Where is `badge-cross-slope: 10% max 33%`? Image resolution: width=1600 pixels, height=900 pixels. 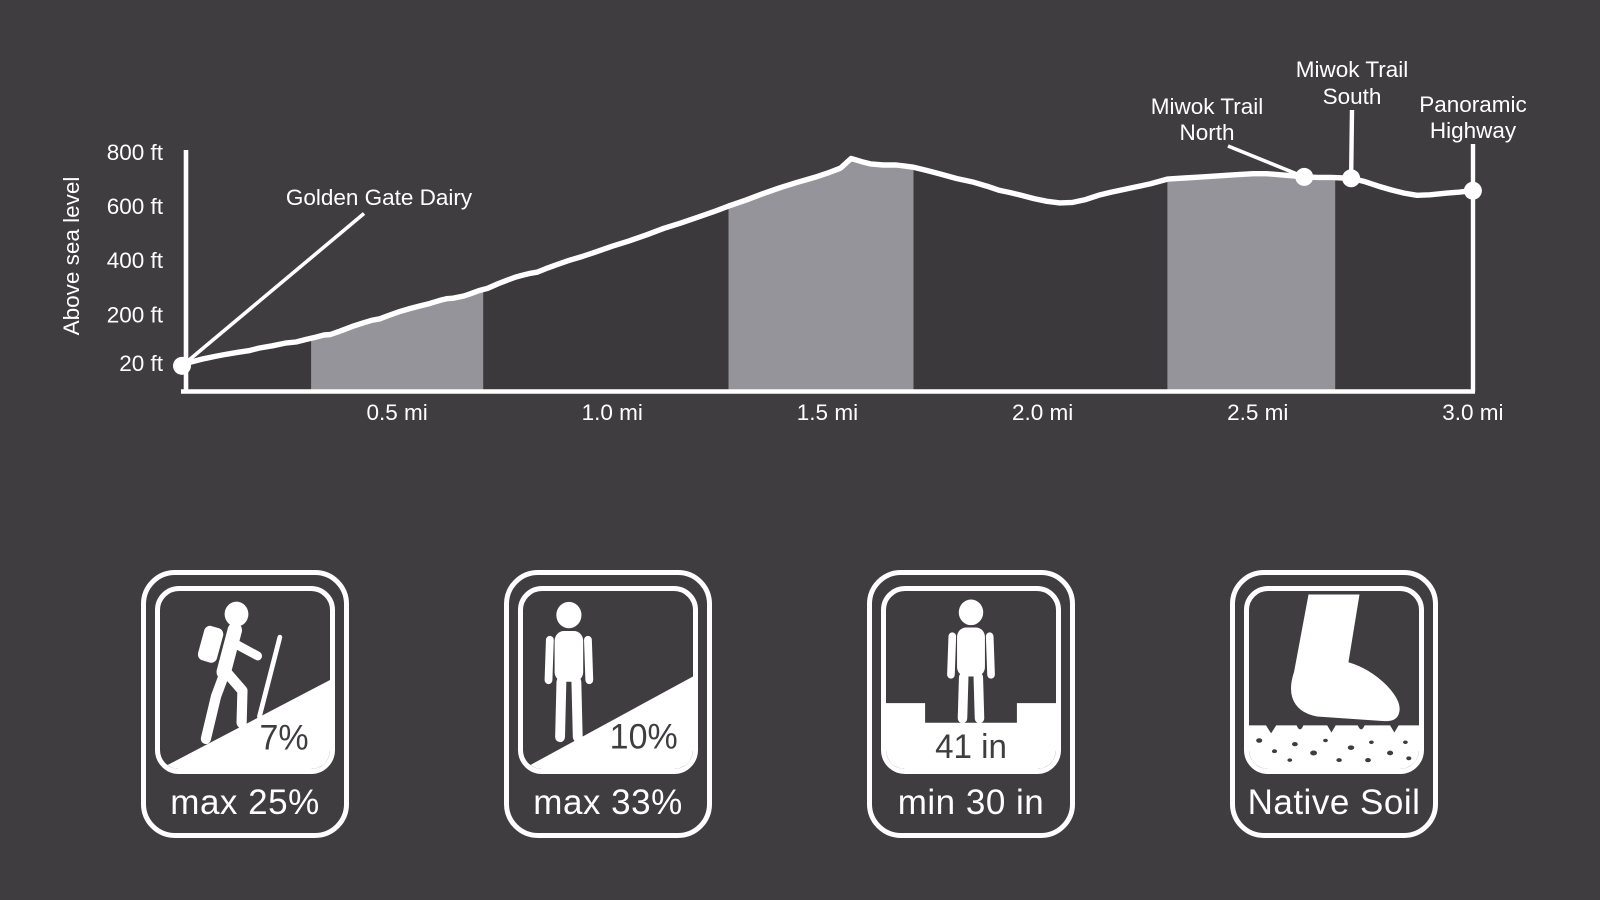
badge-cross-slope: 10% max 33% is located at coordinates (608, 704).